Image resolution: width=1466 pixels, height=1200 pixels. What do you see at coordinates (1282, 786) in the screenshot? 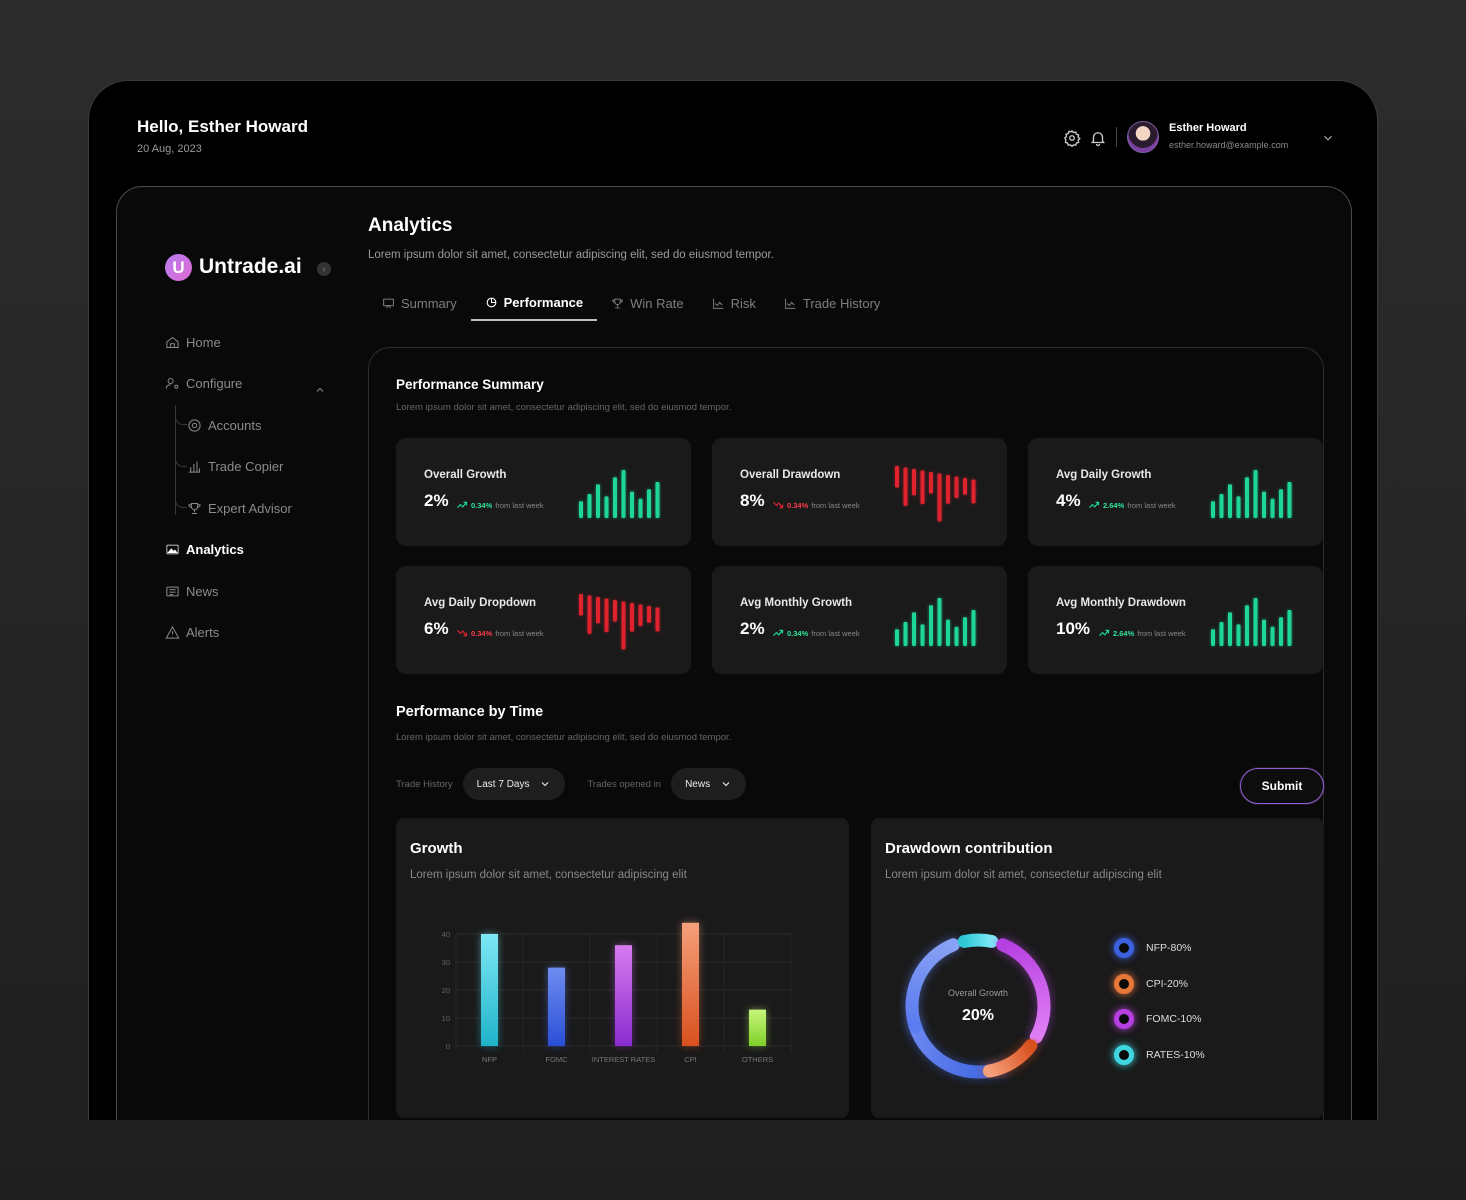
I see `submit-button: Submit` at bounding box center [1282, 786].